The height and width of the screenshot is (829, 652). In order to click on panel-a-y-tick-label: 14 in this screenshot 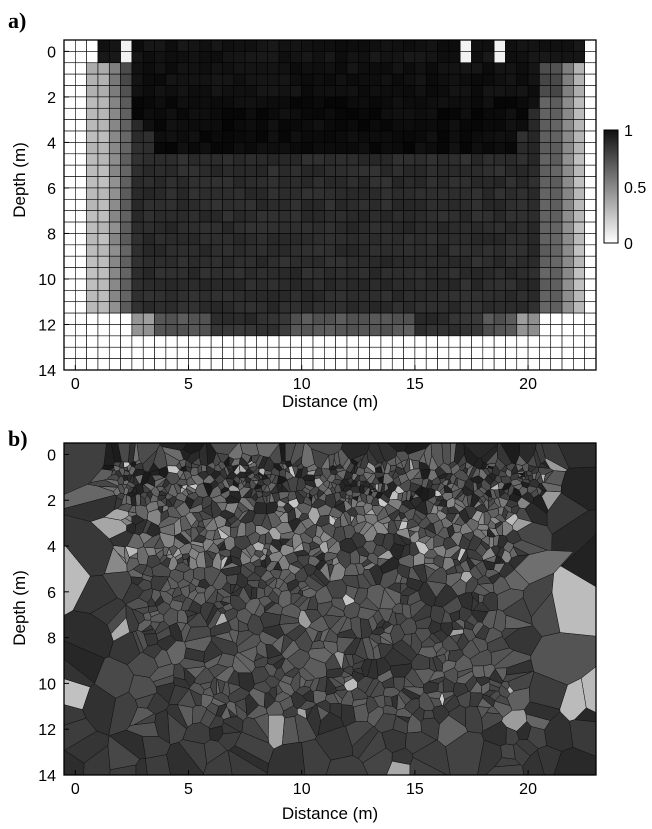, I will do `click(47, 371)`.